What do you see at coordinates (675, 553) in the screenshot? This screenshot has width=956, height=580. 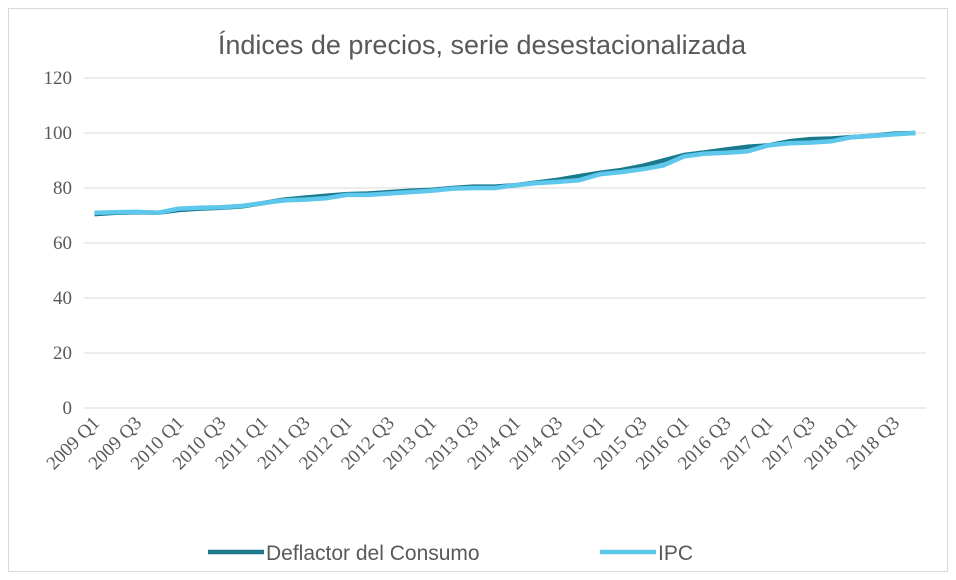 I see `legend-label: IPC` at bounding box center [675, 553].